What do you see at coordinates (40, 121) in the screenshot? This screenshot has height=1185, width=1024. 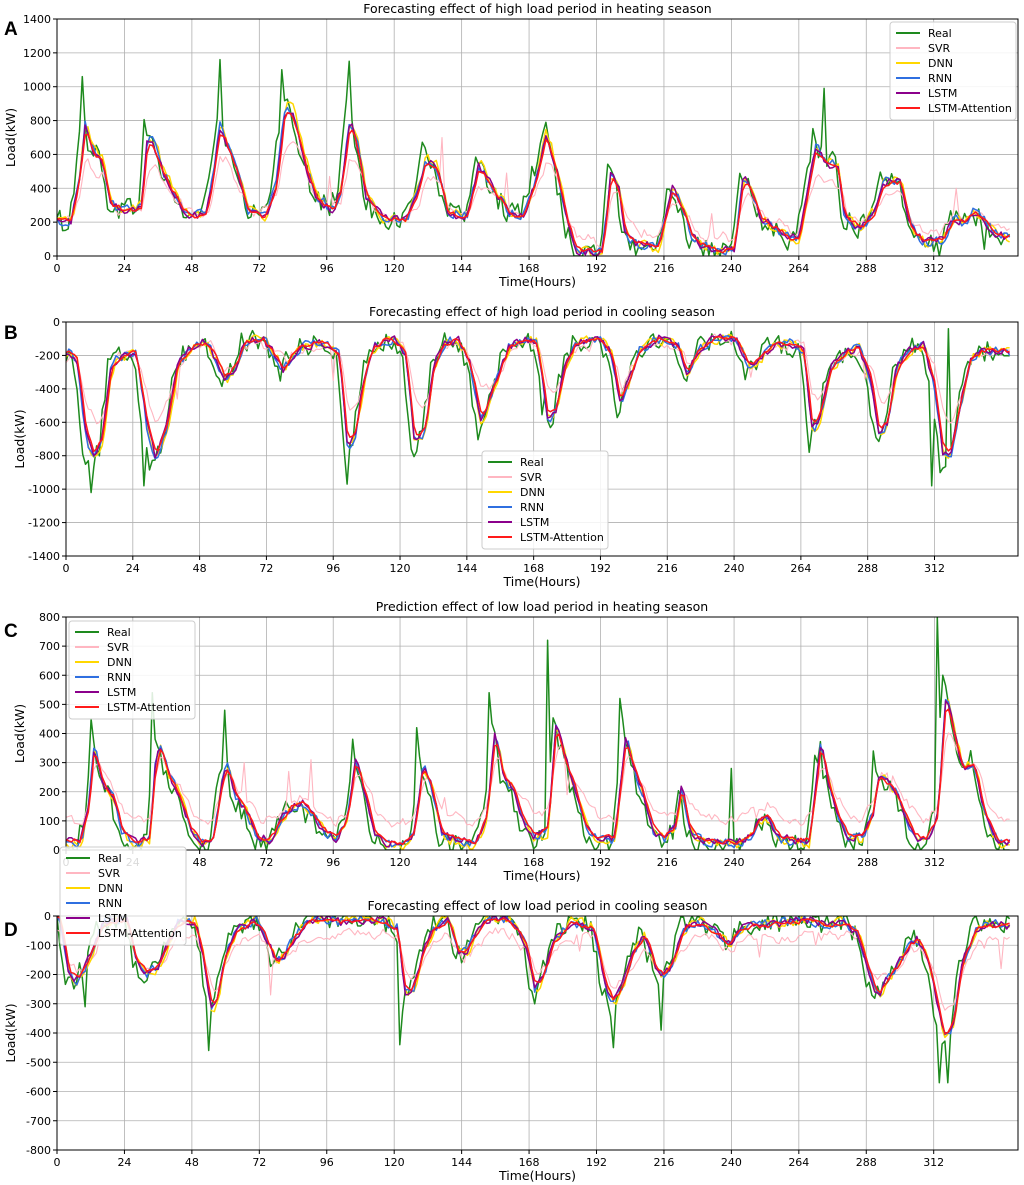 I see `y-tick-label: 800` at bounding box center [40, 121].